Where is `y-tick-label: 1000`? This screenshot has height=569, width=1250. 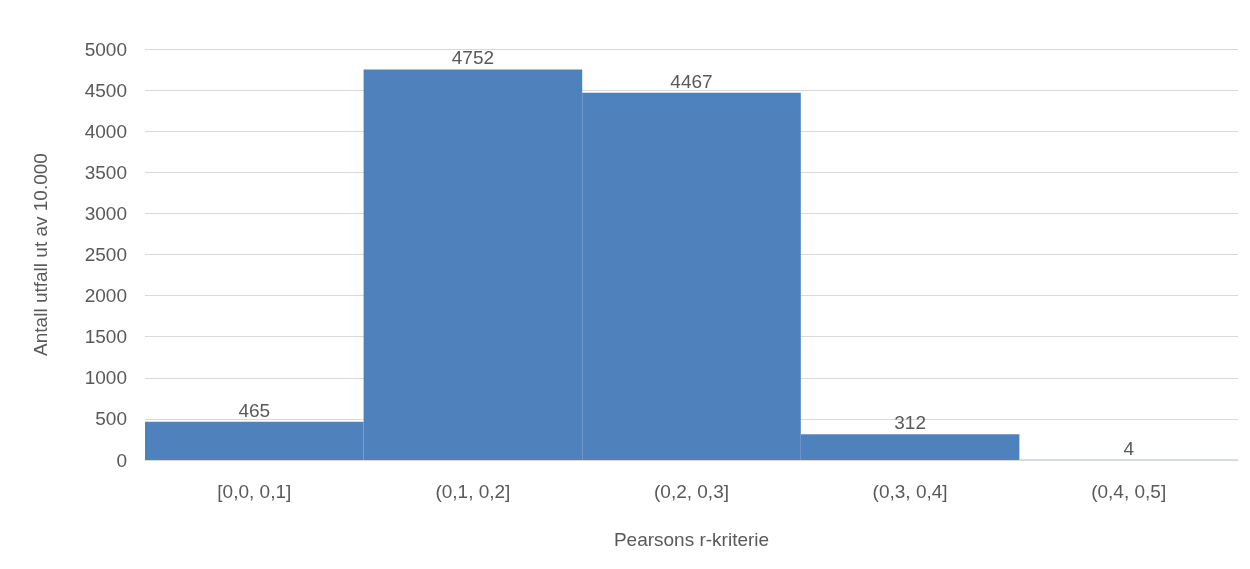 y-tick-label: 1000 is located at coordinates (105, 378).